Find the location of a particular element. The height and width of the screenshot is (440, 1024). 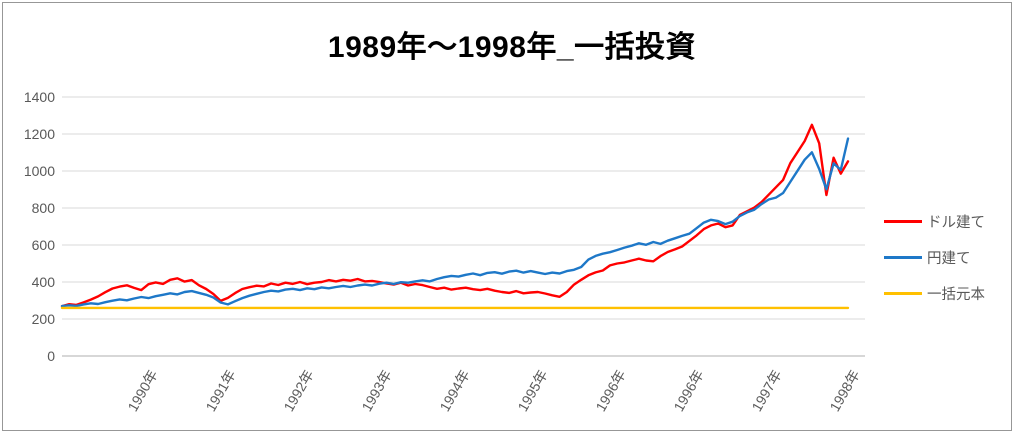

chart-title: 1989年～1998年_一括投資 is located at coordinates (512, 47).